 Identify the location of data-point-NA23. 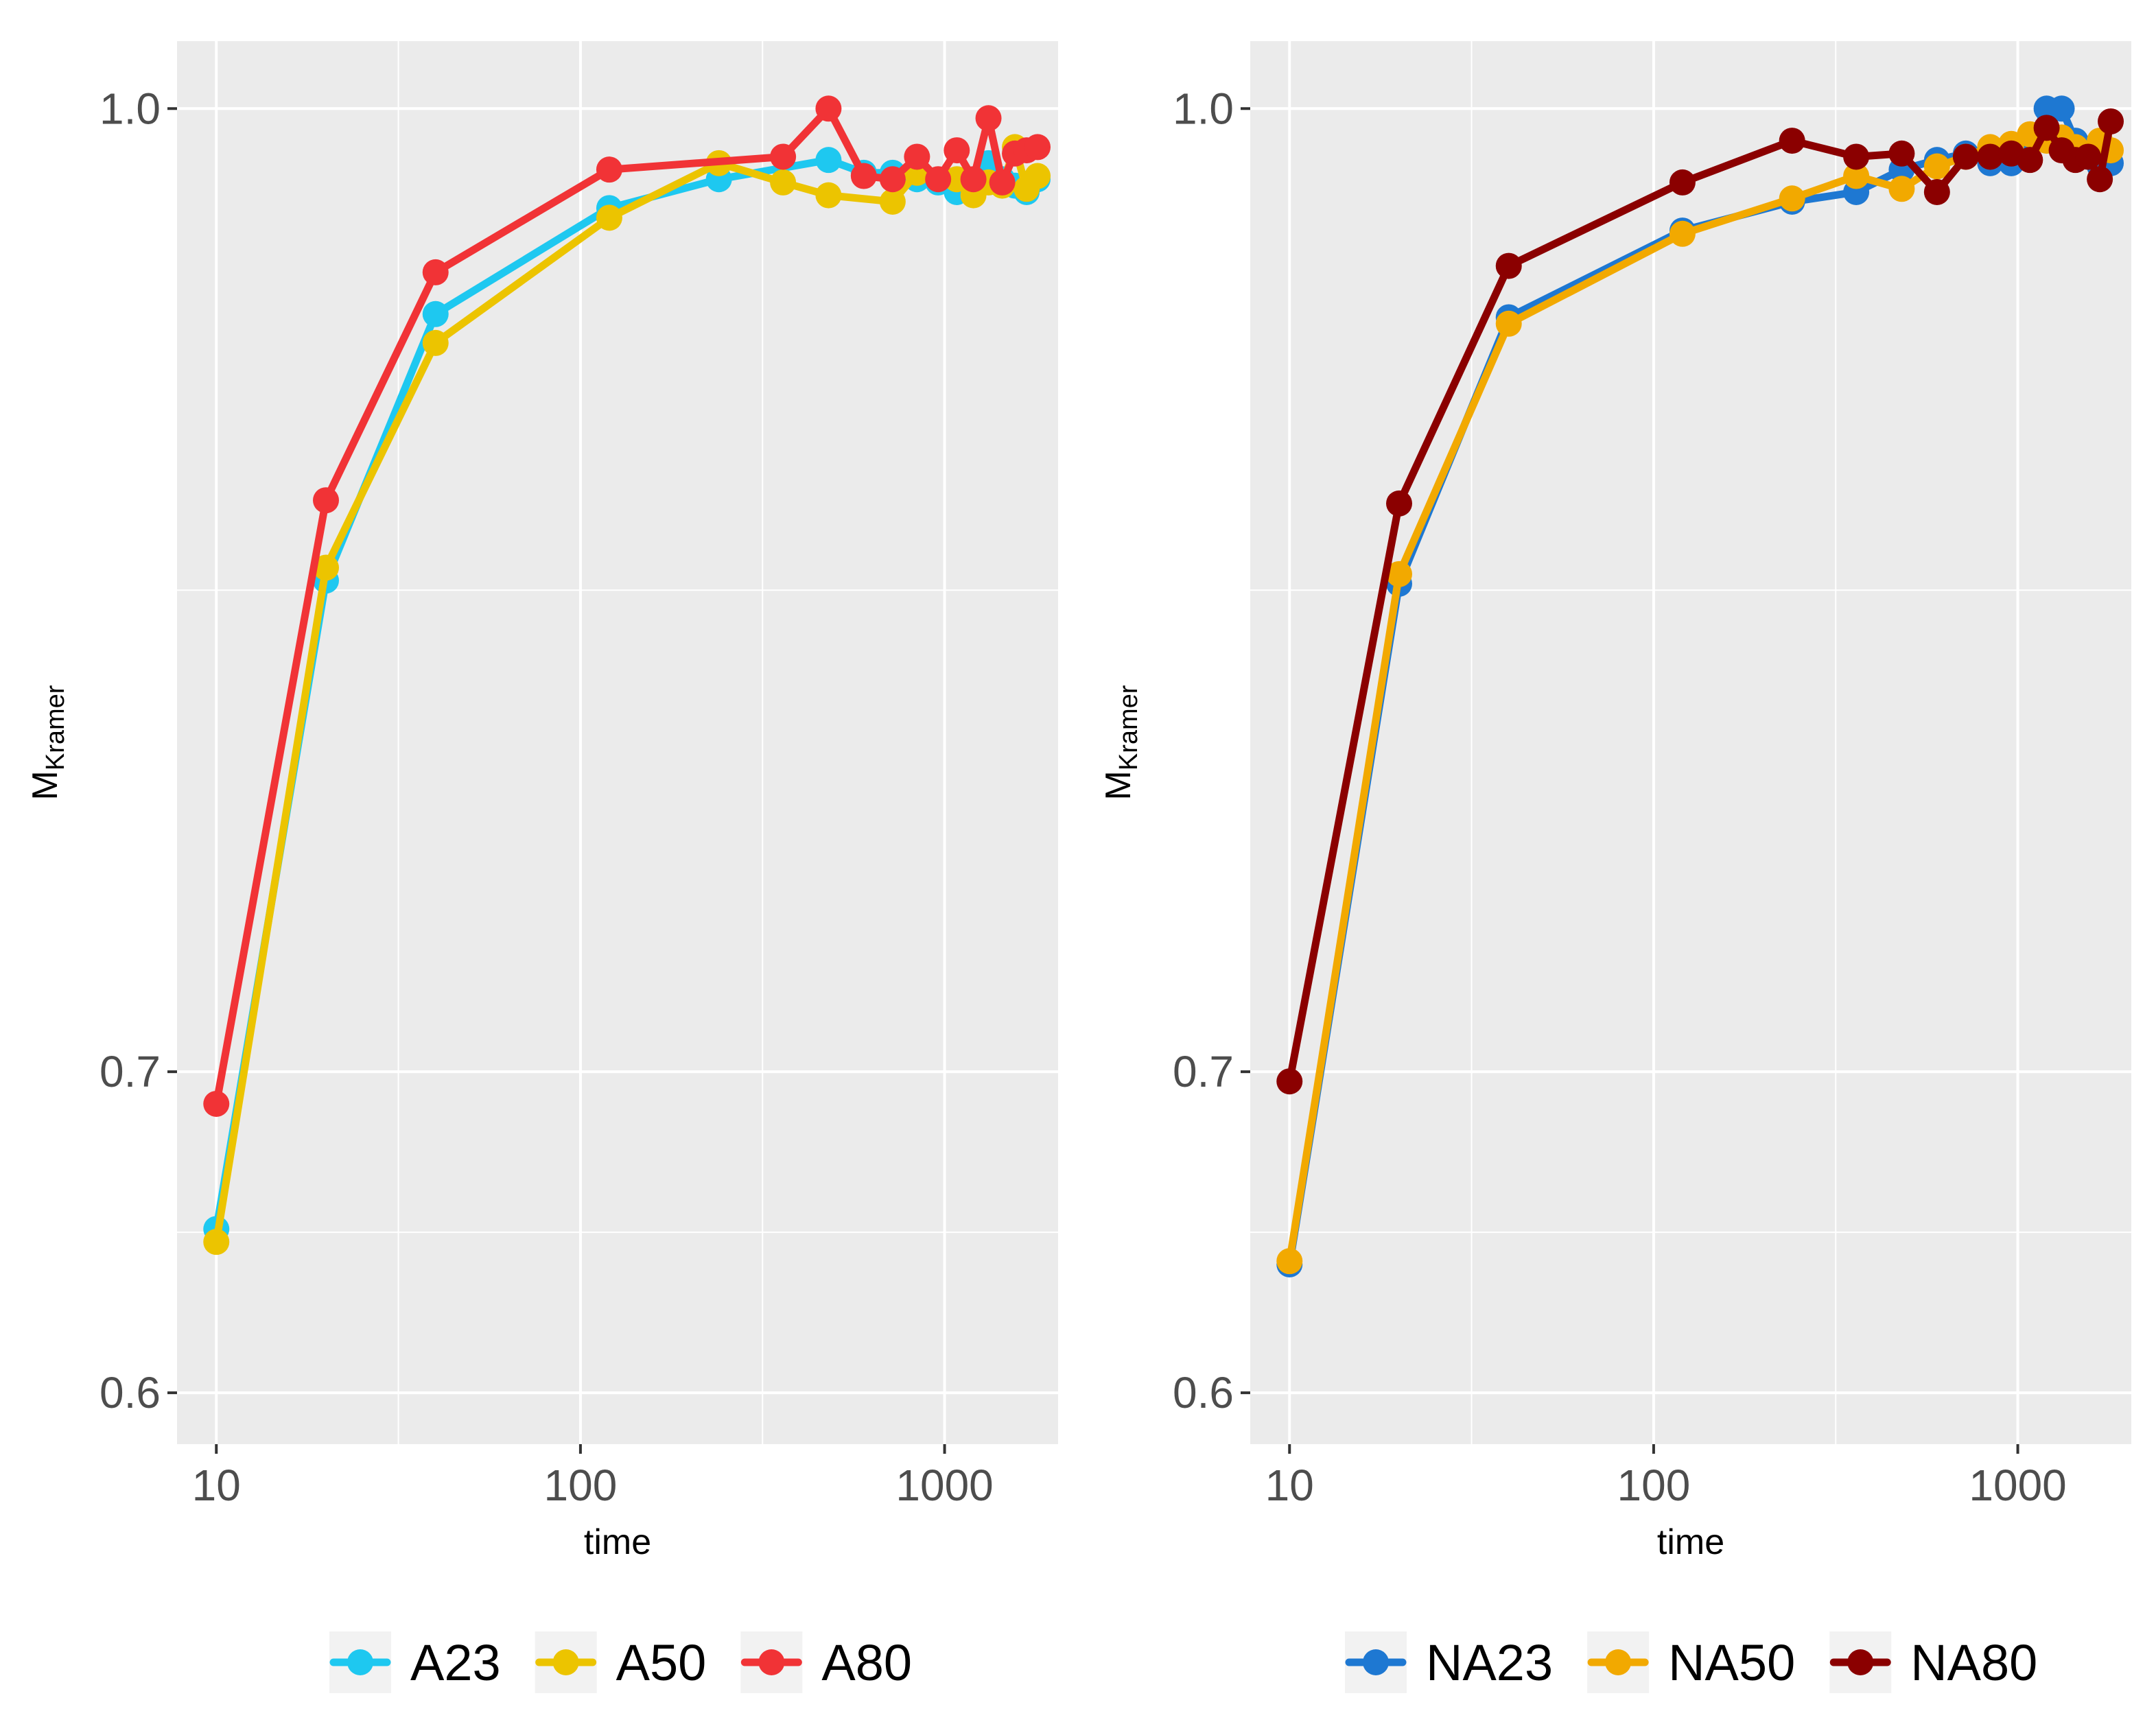
(2061, 108).